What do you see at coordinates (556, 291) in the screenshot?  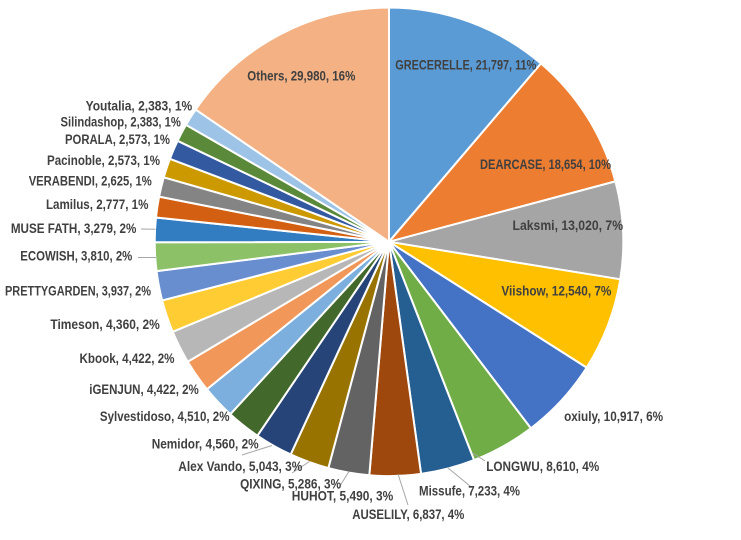 I see `svg-text: Viishow, 12,540, 7%` at bounding box center [556, 291].